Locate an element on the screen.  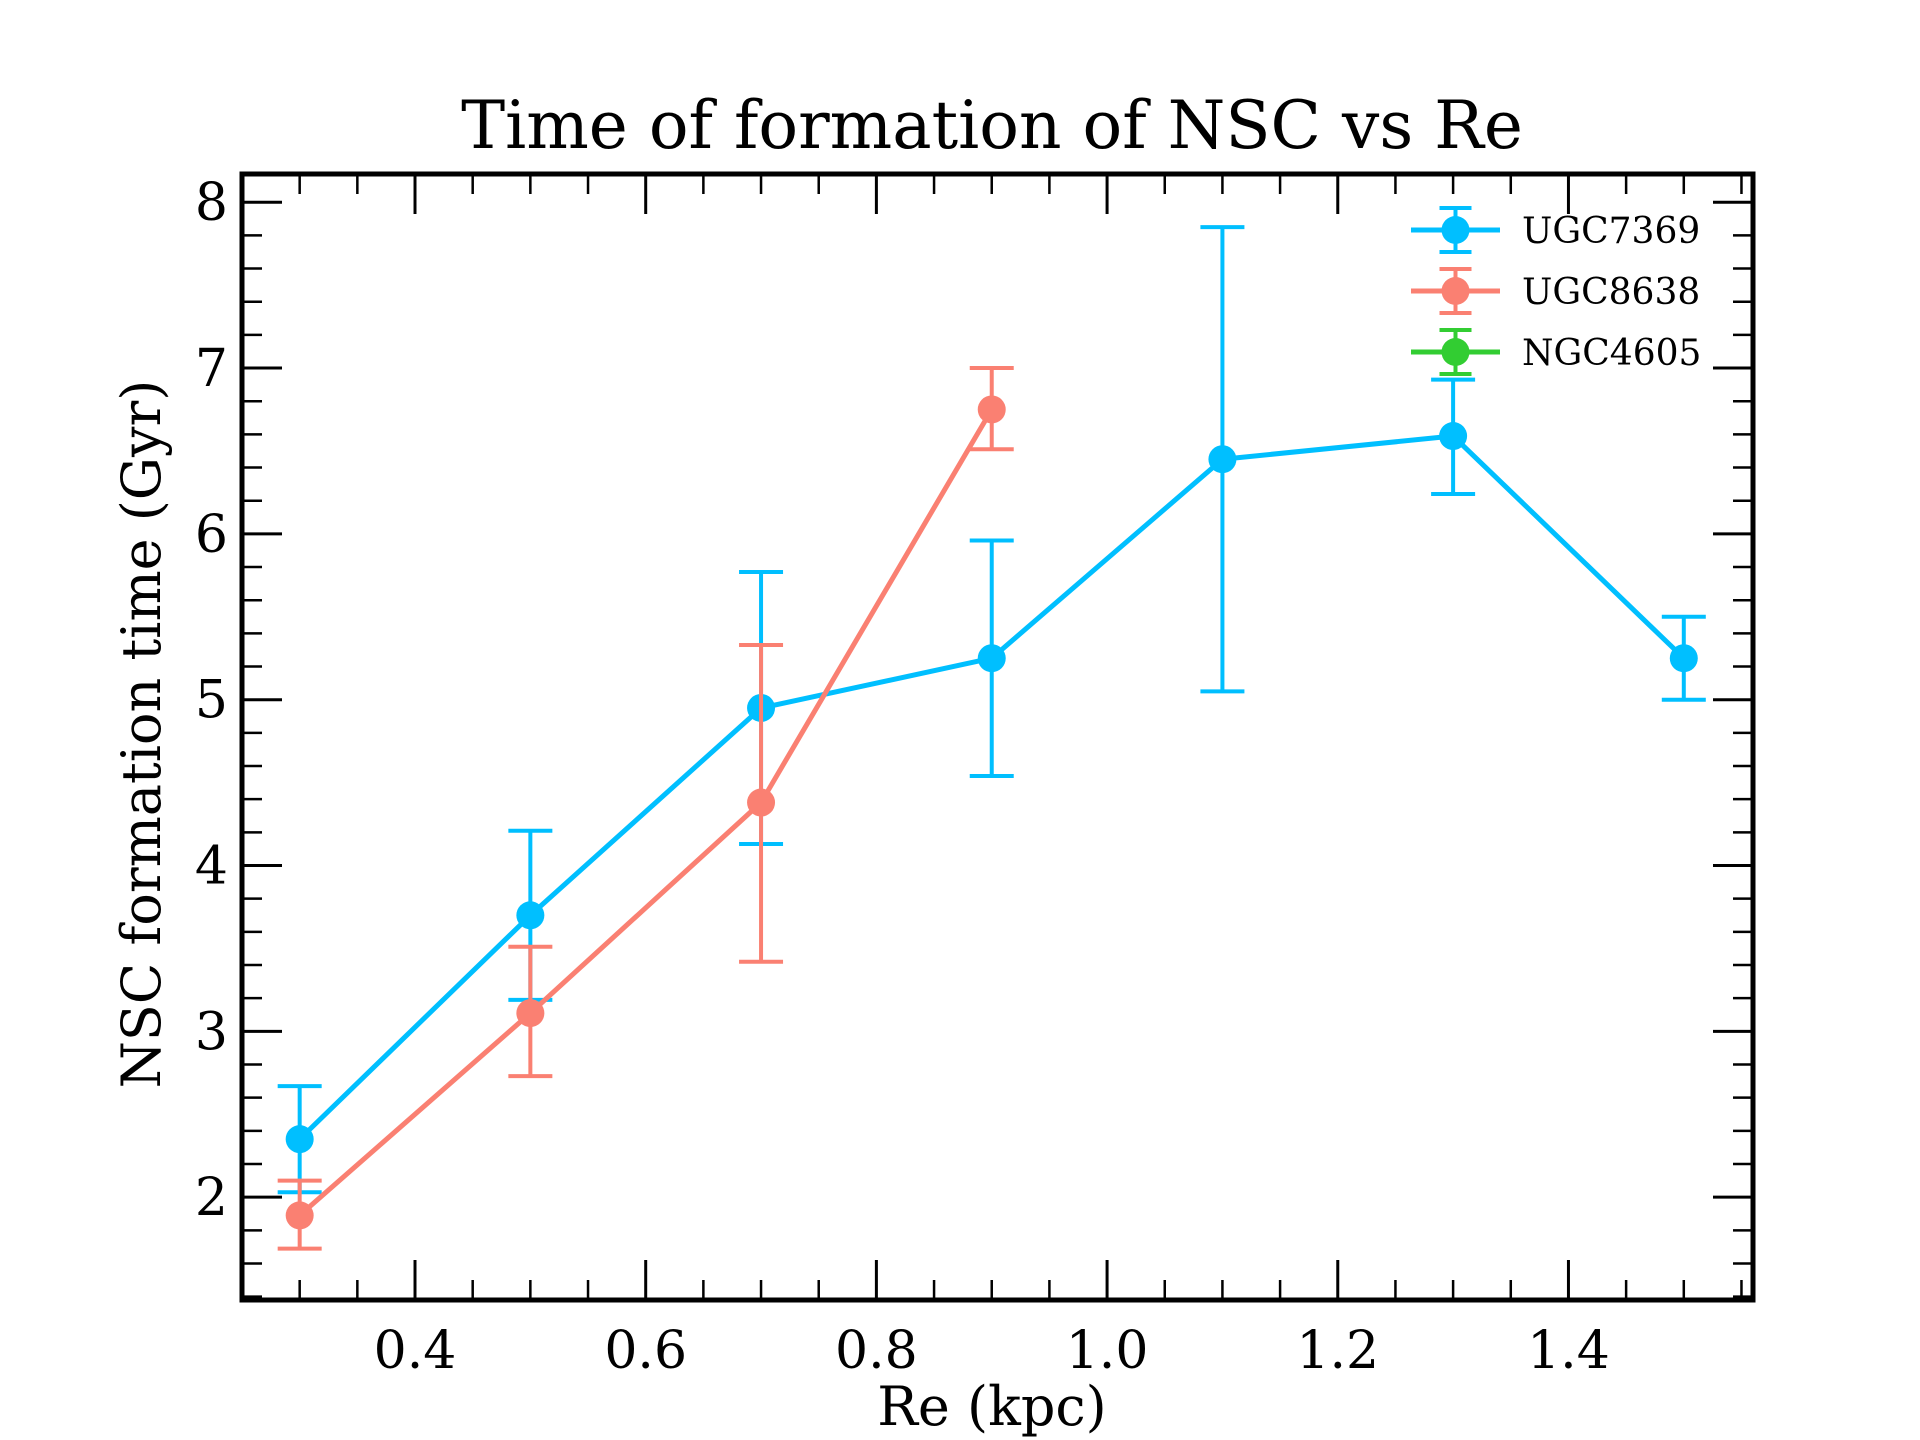
x-tick-label: 1.2 is located at coordinates (1337, 1351).